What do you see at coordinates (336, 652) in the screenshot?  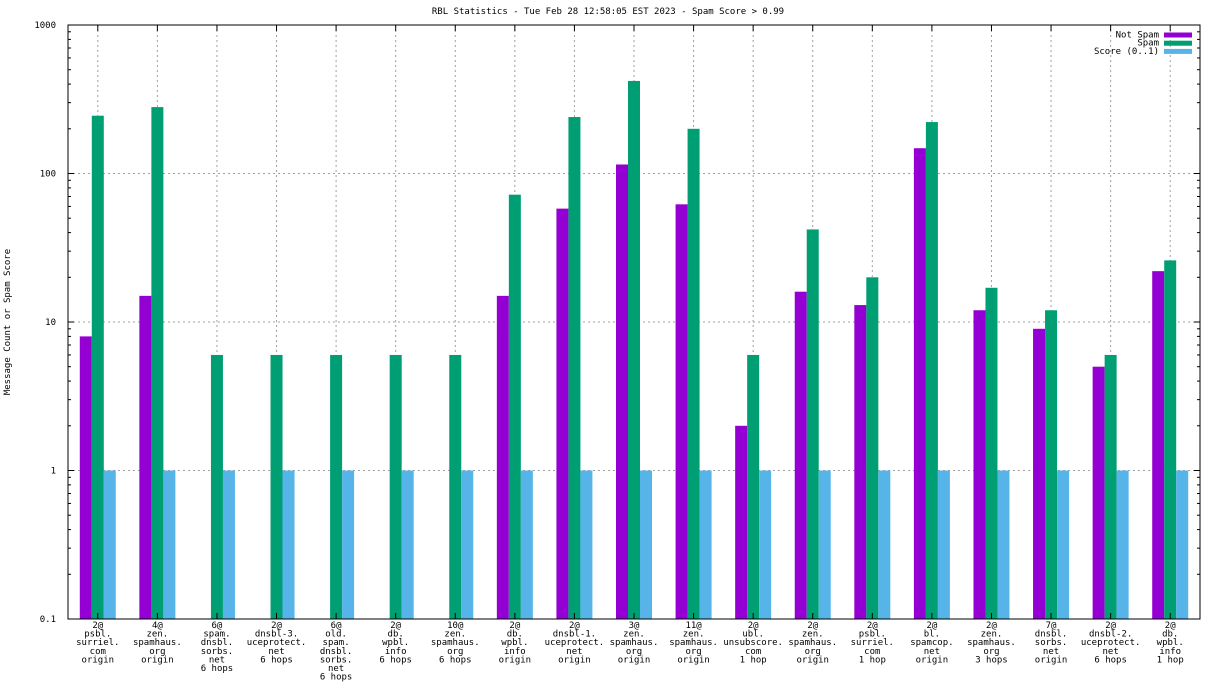 I see `x-tick-label: 6@ old. spam. dnsbl. sorbs. net 6 hops` at bounding box center [336, 652].